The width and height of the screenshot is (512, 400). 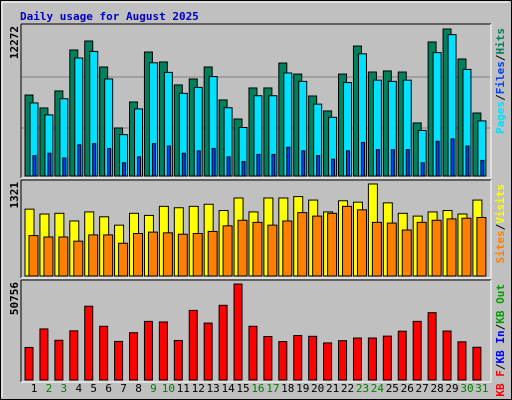 What do you see at coordinates (302, 388) in the screenshot?
I see `x-tick-label: 19` at bounding box center [302, 388].